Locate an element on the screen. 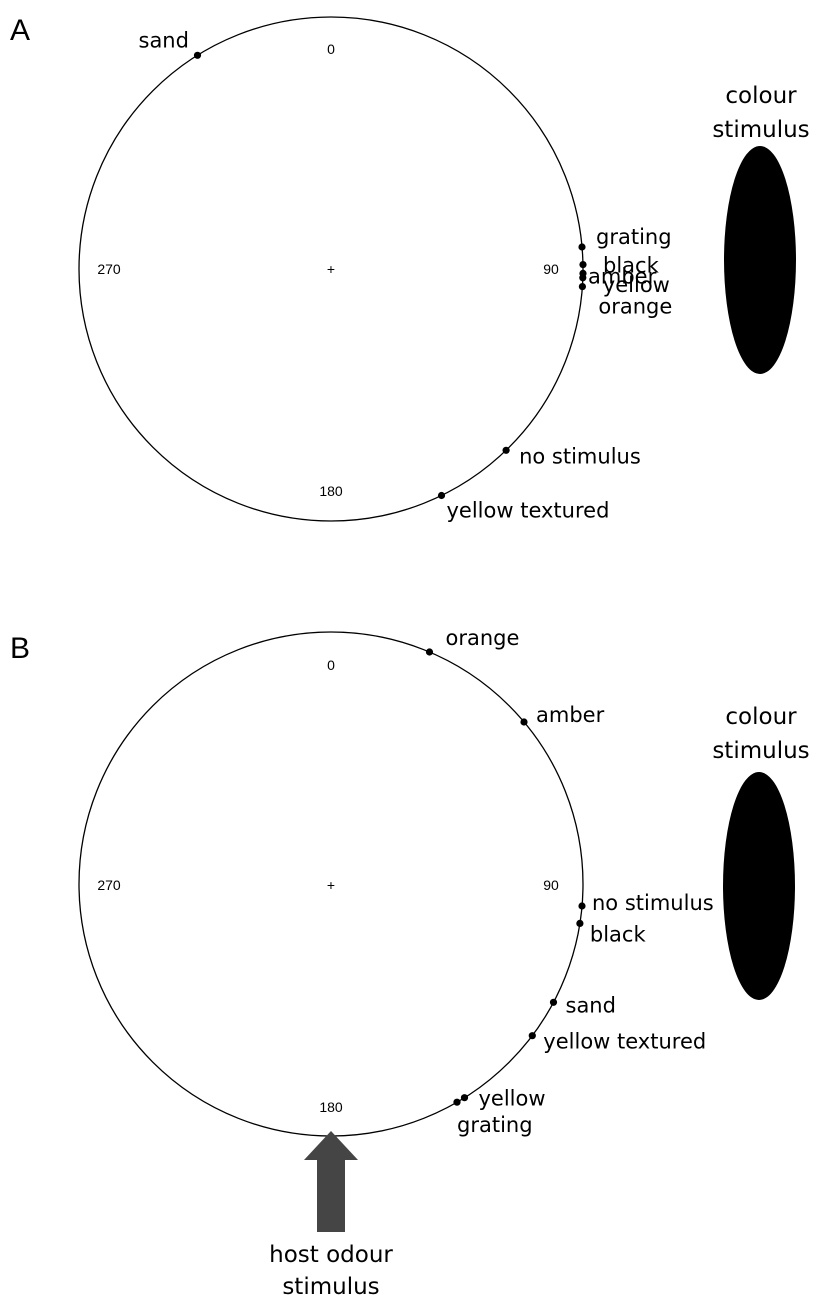  panel-a-point-sand is located at coordinates (197, 55).